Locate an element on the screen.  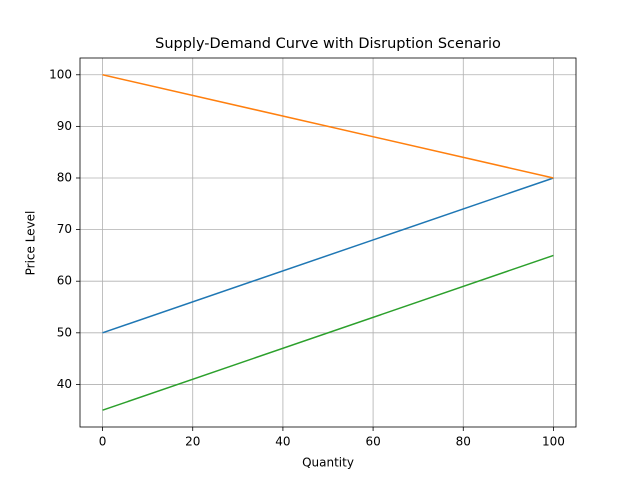
x-axis-label: Quantity is located at coordinates (328, 463).